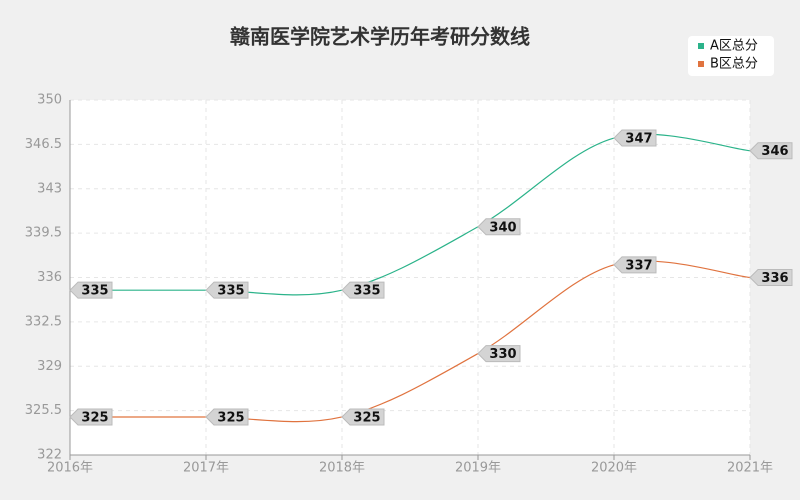 This screenshot has height=500, width=800. What do you see at coordinates (638, 139) in the screenshot?
I see `data-label: 347` at bounding box center [638, 139].